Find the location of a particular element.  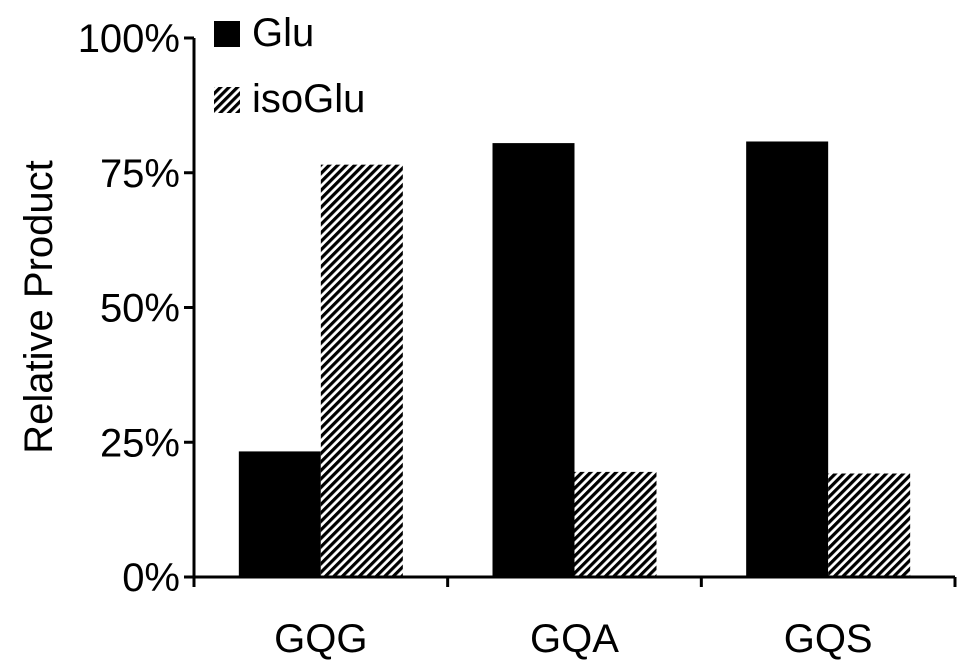

bar-glu-gqa is located at coordinates (533, 360).